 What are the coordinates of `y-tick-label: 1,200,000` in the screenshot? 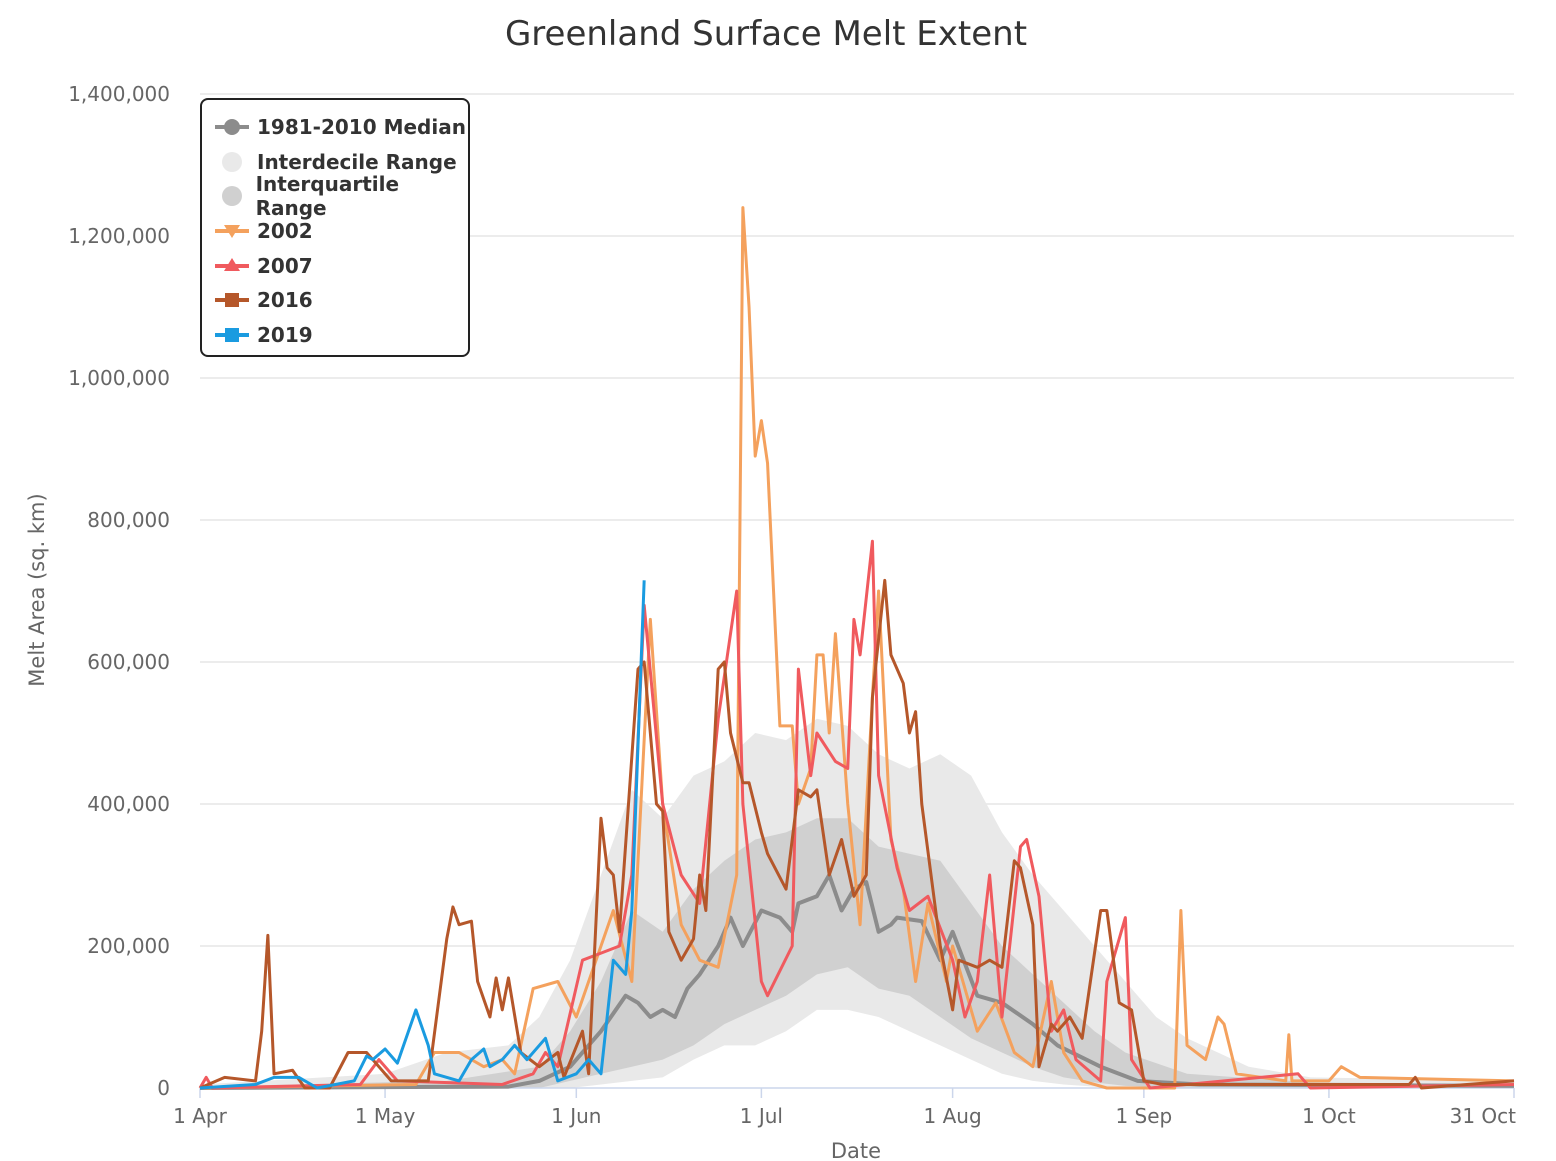 It's located at (119, 236).